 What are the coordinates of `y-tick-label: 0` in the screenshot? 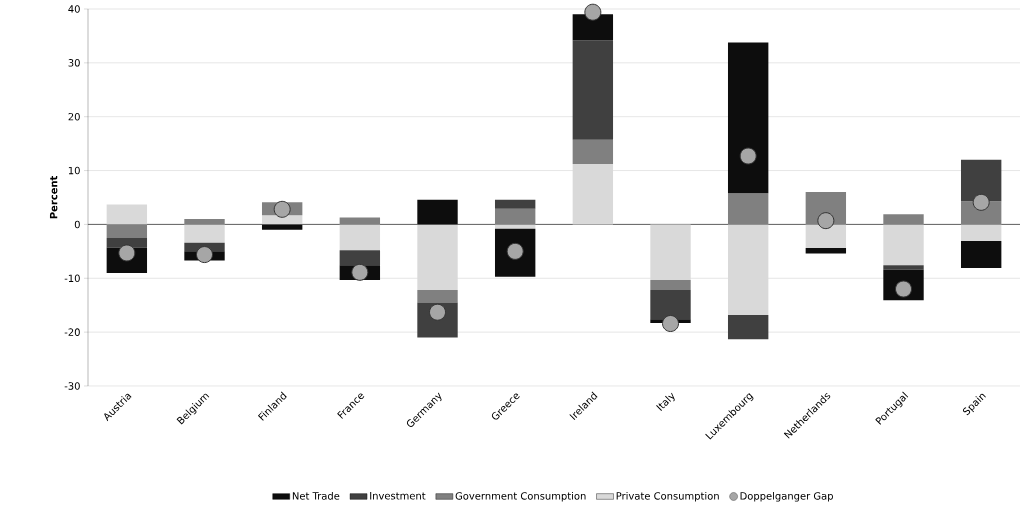 It's located at (77, 224).